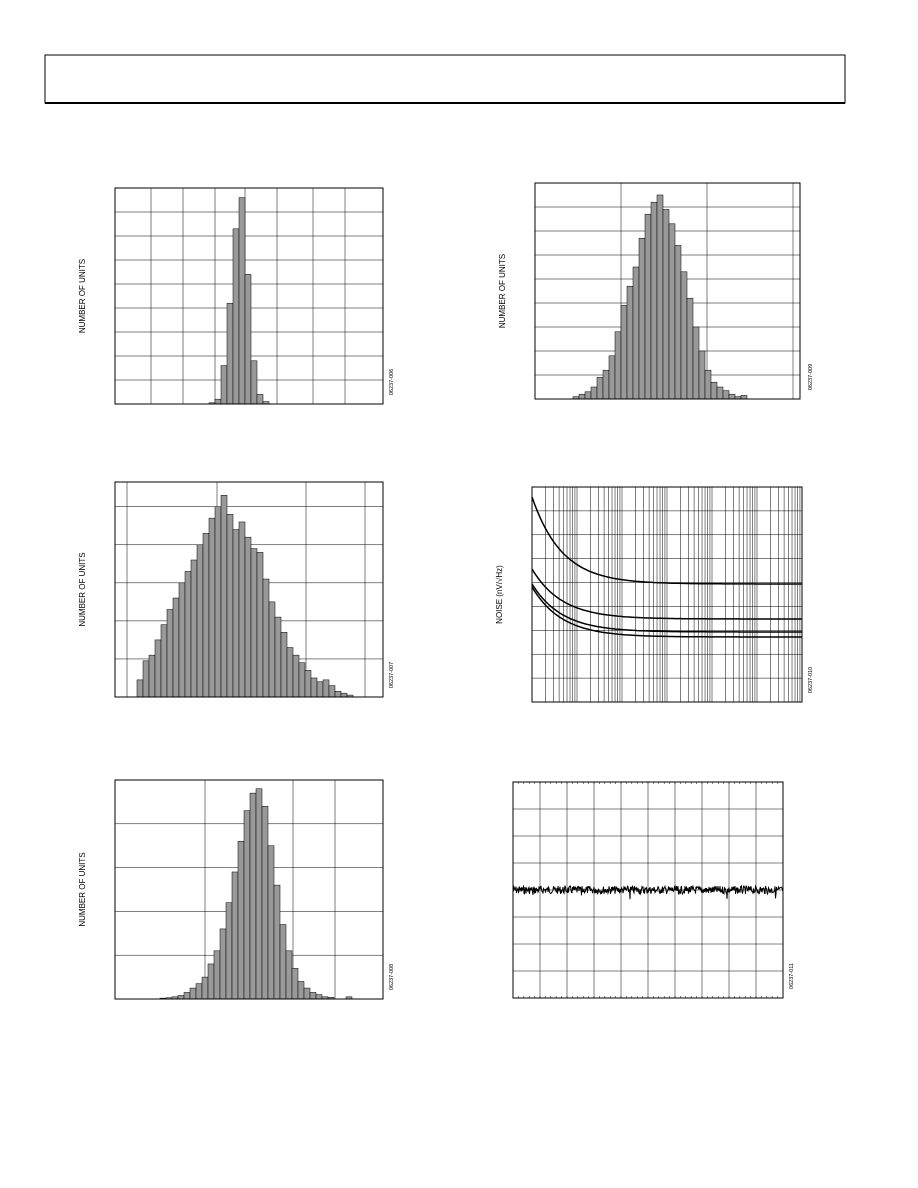  I want to click on figure-code: 06237-010, so click(811, 680).